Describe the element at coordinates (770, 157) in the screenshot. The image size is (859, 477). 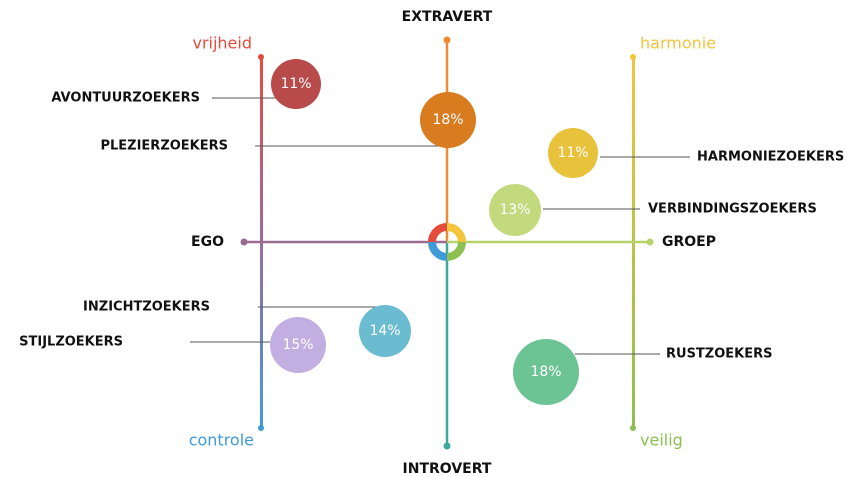
I see `segment-name: HARMONIEZOEKERS` at that location.